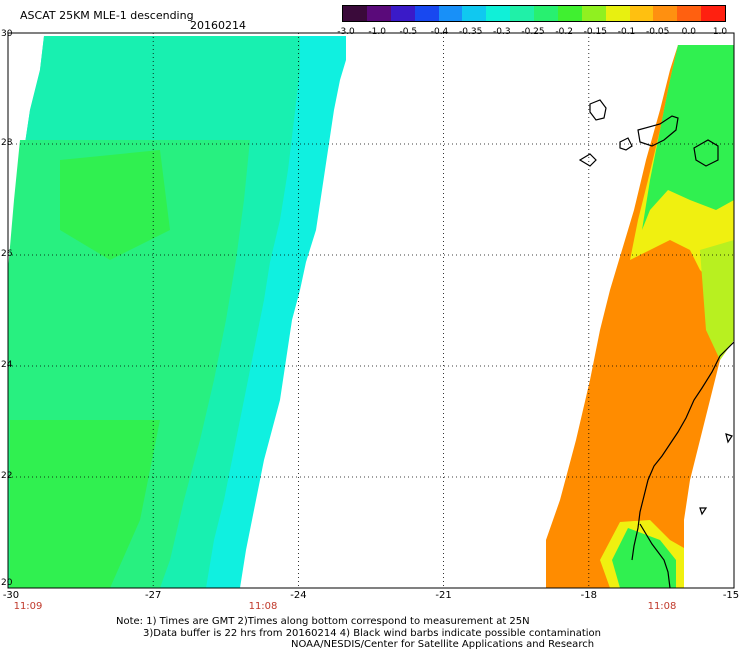 This screenshot has height=650, width=740. Describe the element at coordinates (471, 32) in the screenshot. I see `colorbar-label: -0.35` at that location.